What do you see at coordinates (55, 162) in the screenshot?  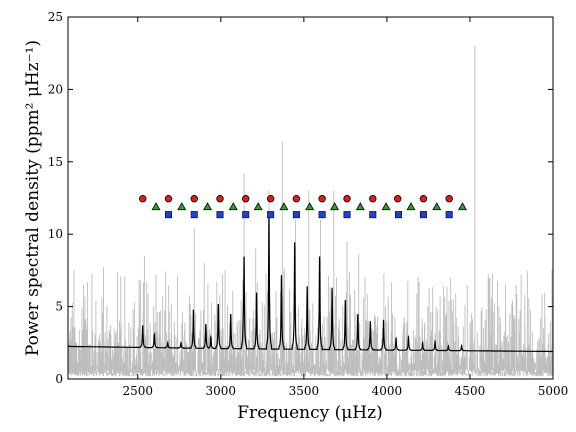 I see `y-tick-label: 15` at bounding box center [55, 162].